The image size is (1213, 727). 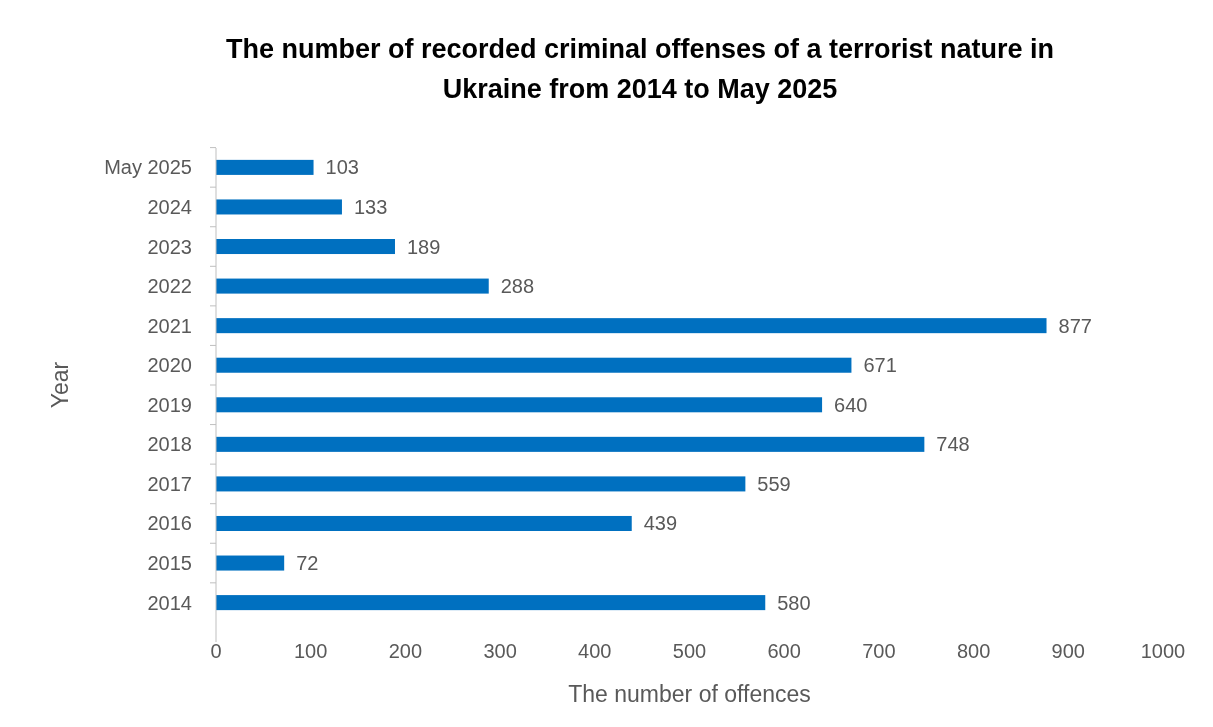 I want to click on data-label: 189, so click(x=423, y=246).